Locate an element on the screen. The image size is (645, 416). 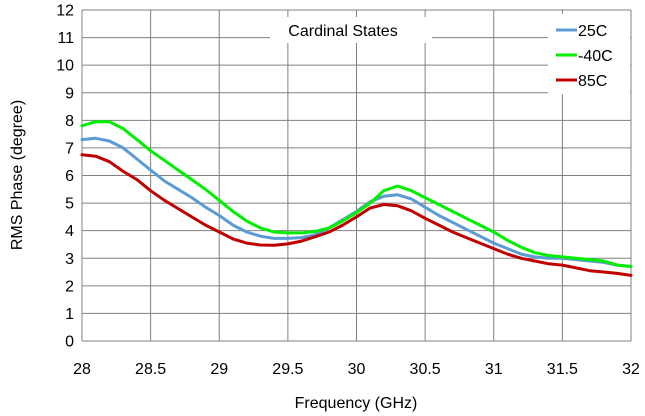
y-tick-label: 1 is located at coordinates (69, 314).